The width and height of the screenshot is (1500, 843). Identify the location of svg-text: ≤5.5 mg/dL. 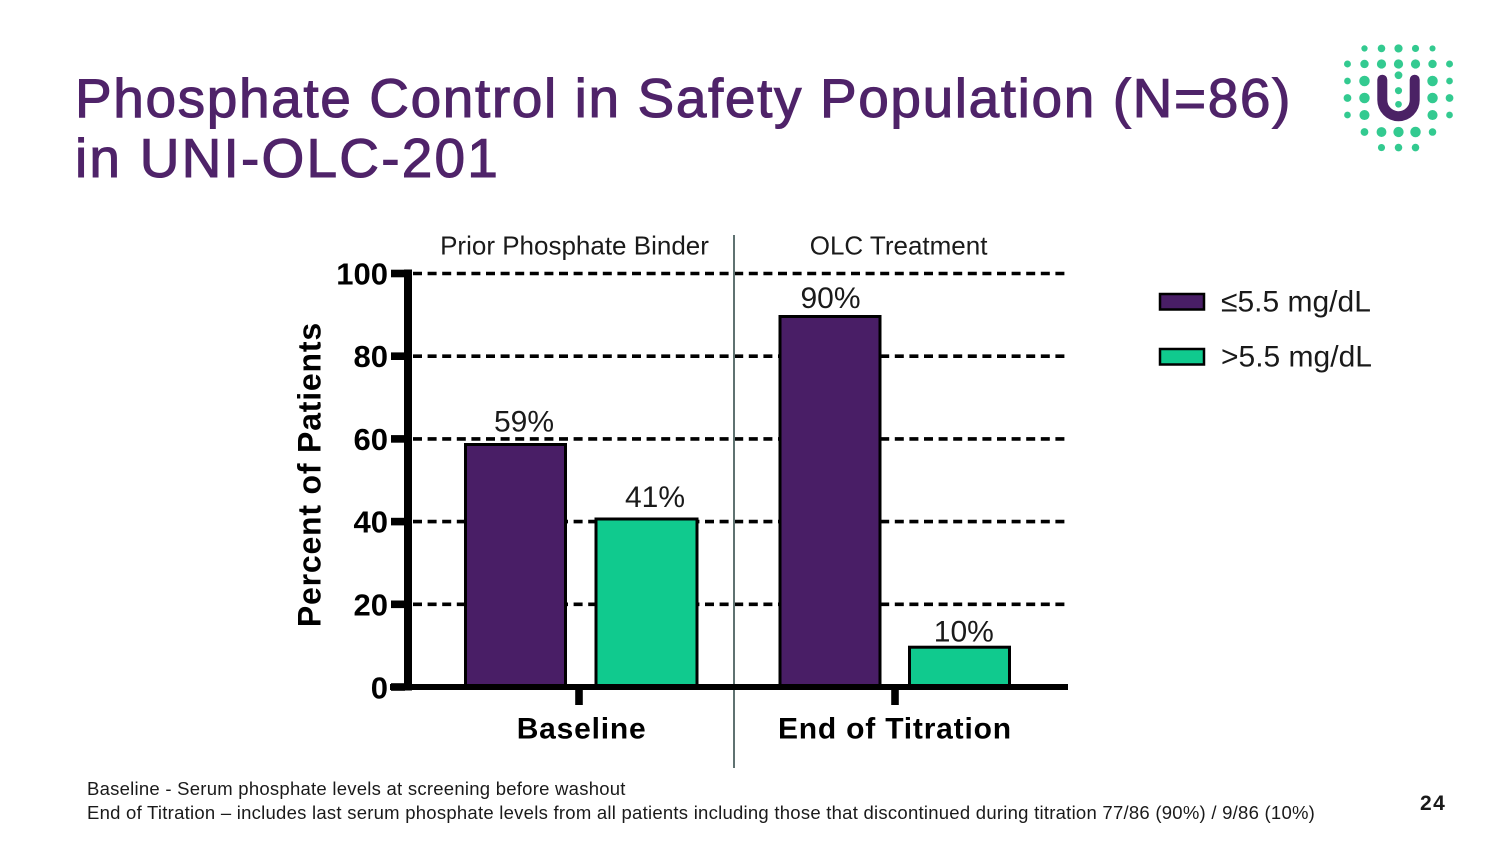
(1296, 302).